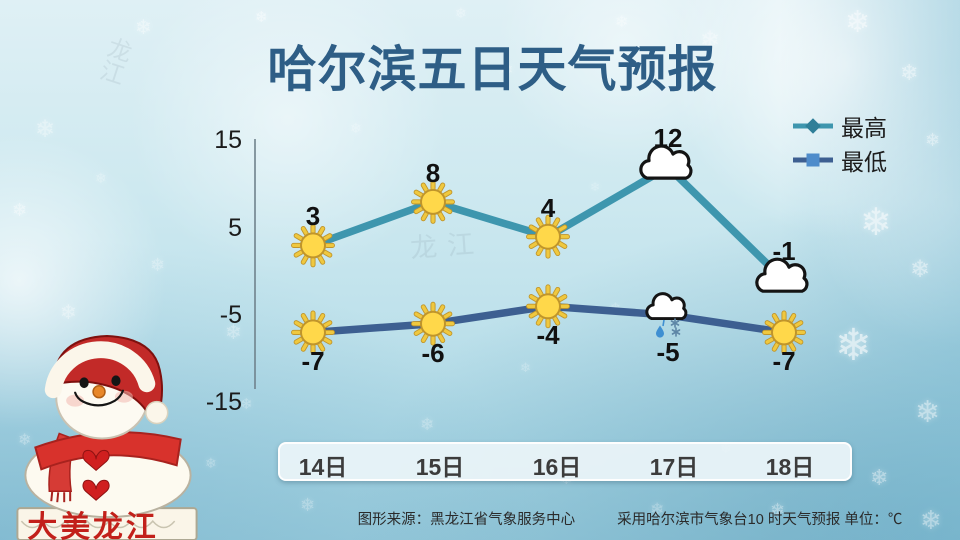  Describe the element at coordinates (440, 467) in the screenshot. I see `date-label: 15日` at that location.